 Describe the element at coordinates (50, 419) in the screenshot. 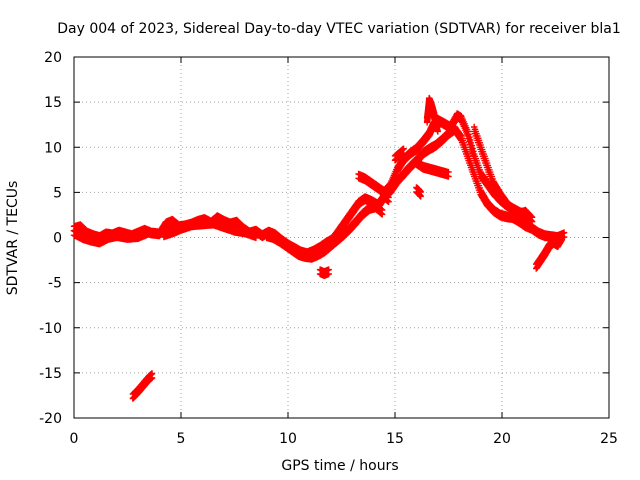

I see `y-tick-label: -20` at that location.